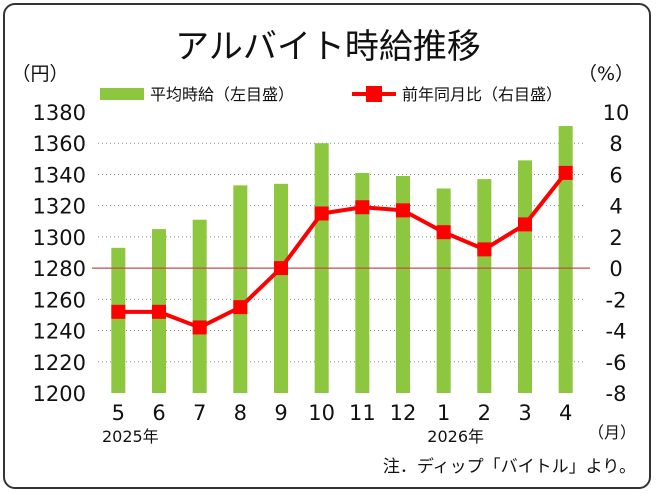  Describe the element at coordinates (403, 413) in the screenshot. I see `x-tick-label: 12` at that location.